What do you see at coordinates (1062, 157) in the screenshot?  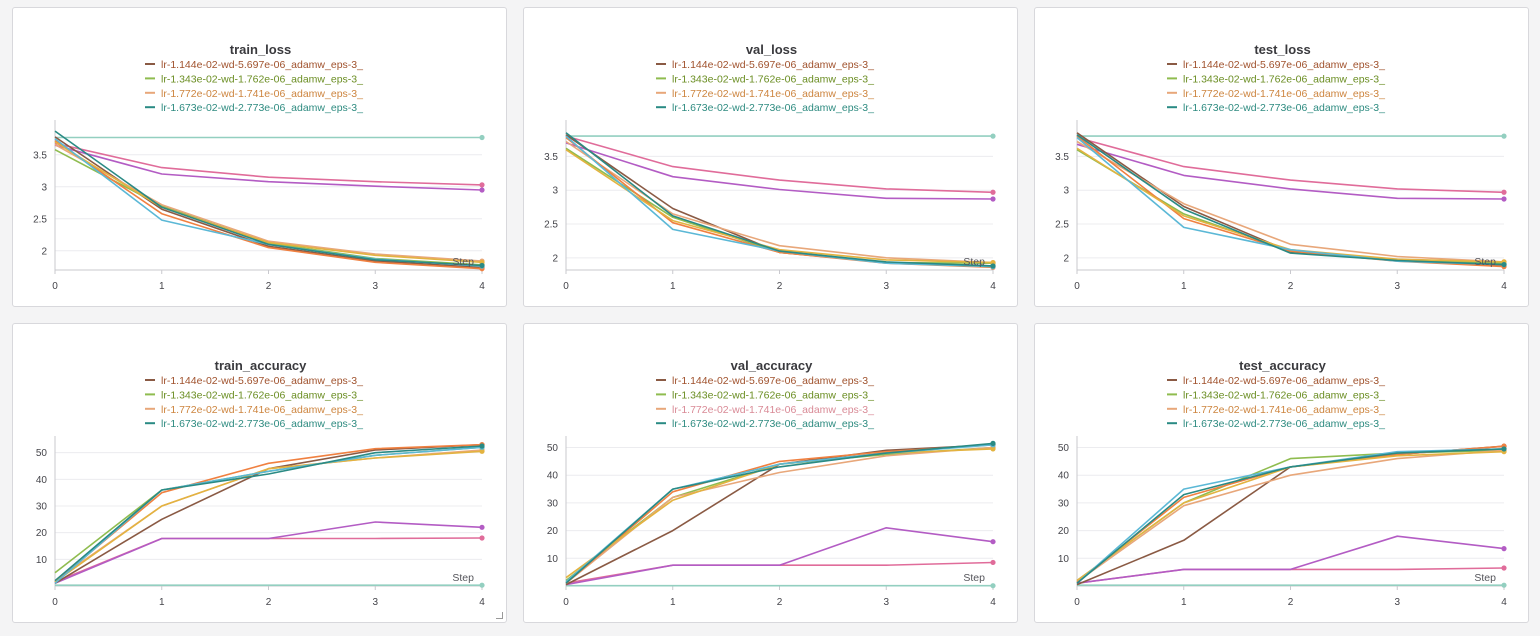 I see `y-tick-label: 3.5` at bounding box center [1062, 157].